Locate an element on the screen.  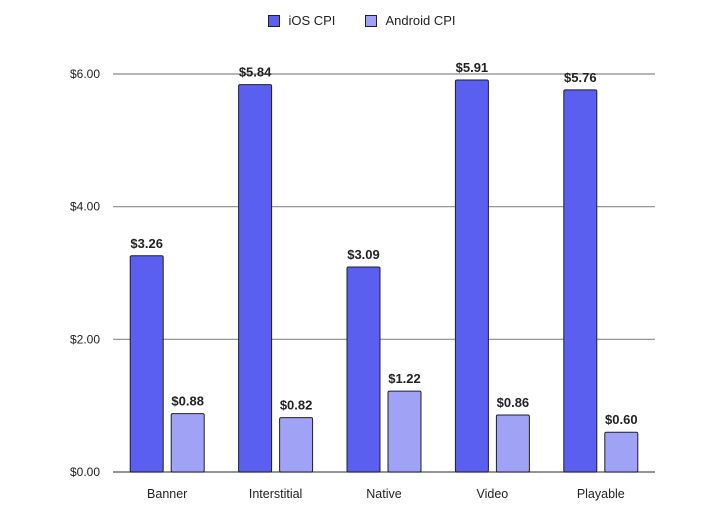
y-tick-label: $6.00 is located at coordinates (85, 74).